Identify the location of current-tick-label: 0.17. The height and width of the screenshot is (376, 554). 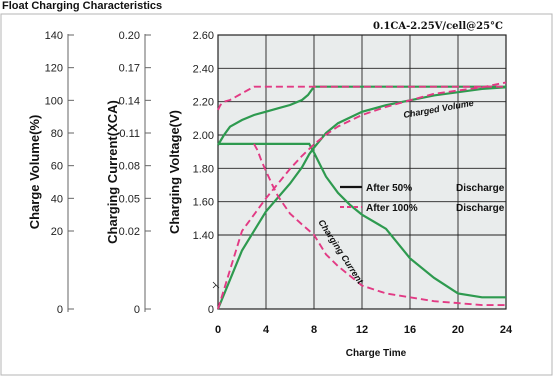
(129, 69).